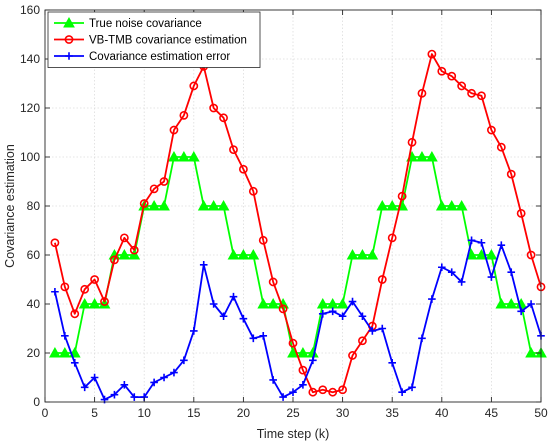 The height and width of the screenshot is (446, 550). Describe the element at coordinates (34, 255) in the screenshot. I see `y-tick-label: 60` at that location.